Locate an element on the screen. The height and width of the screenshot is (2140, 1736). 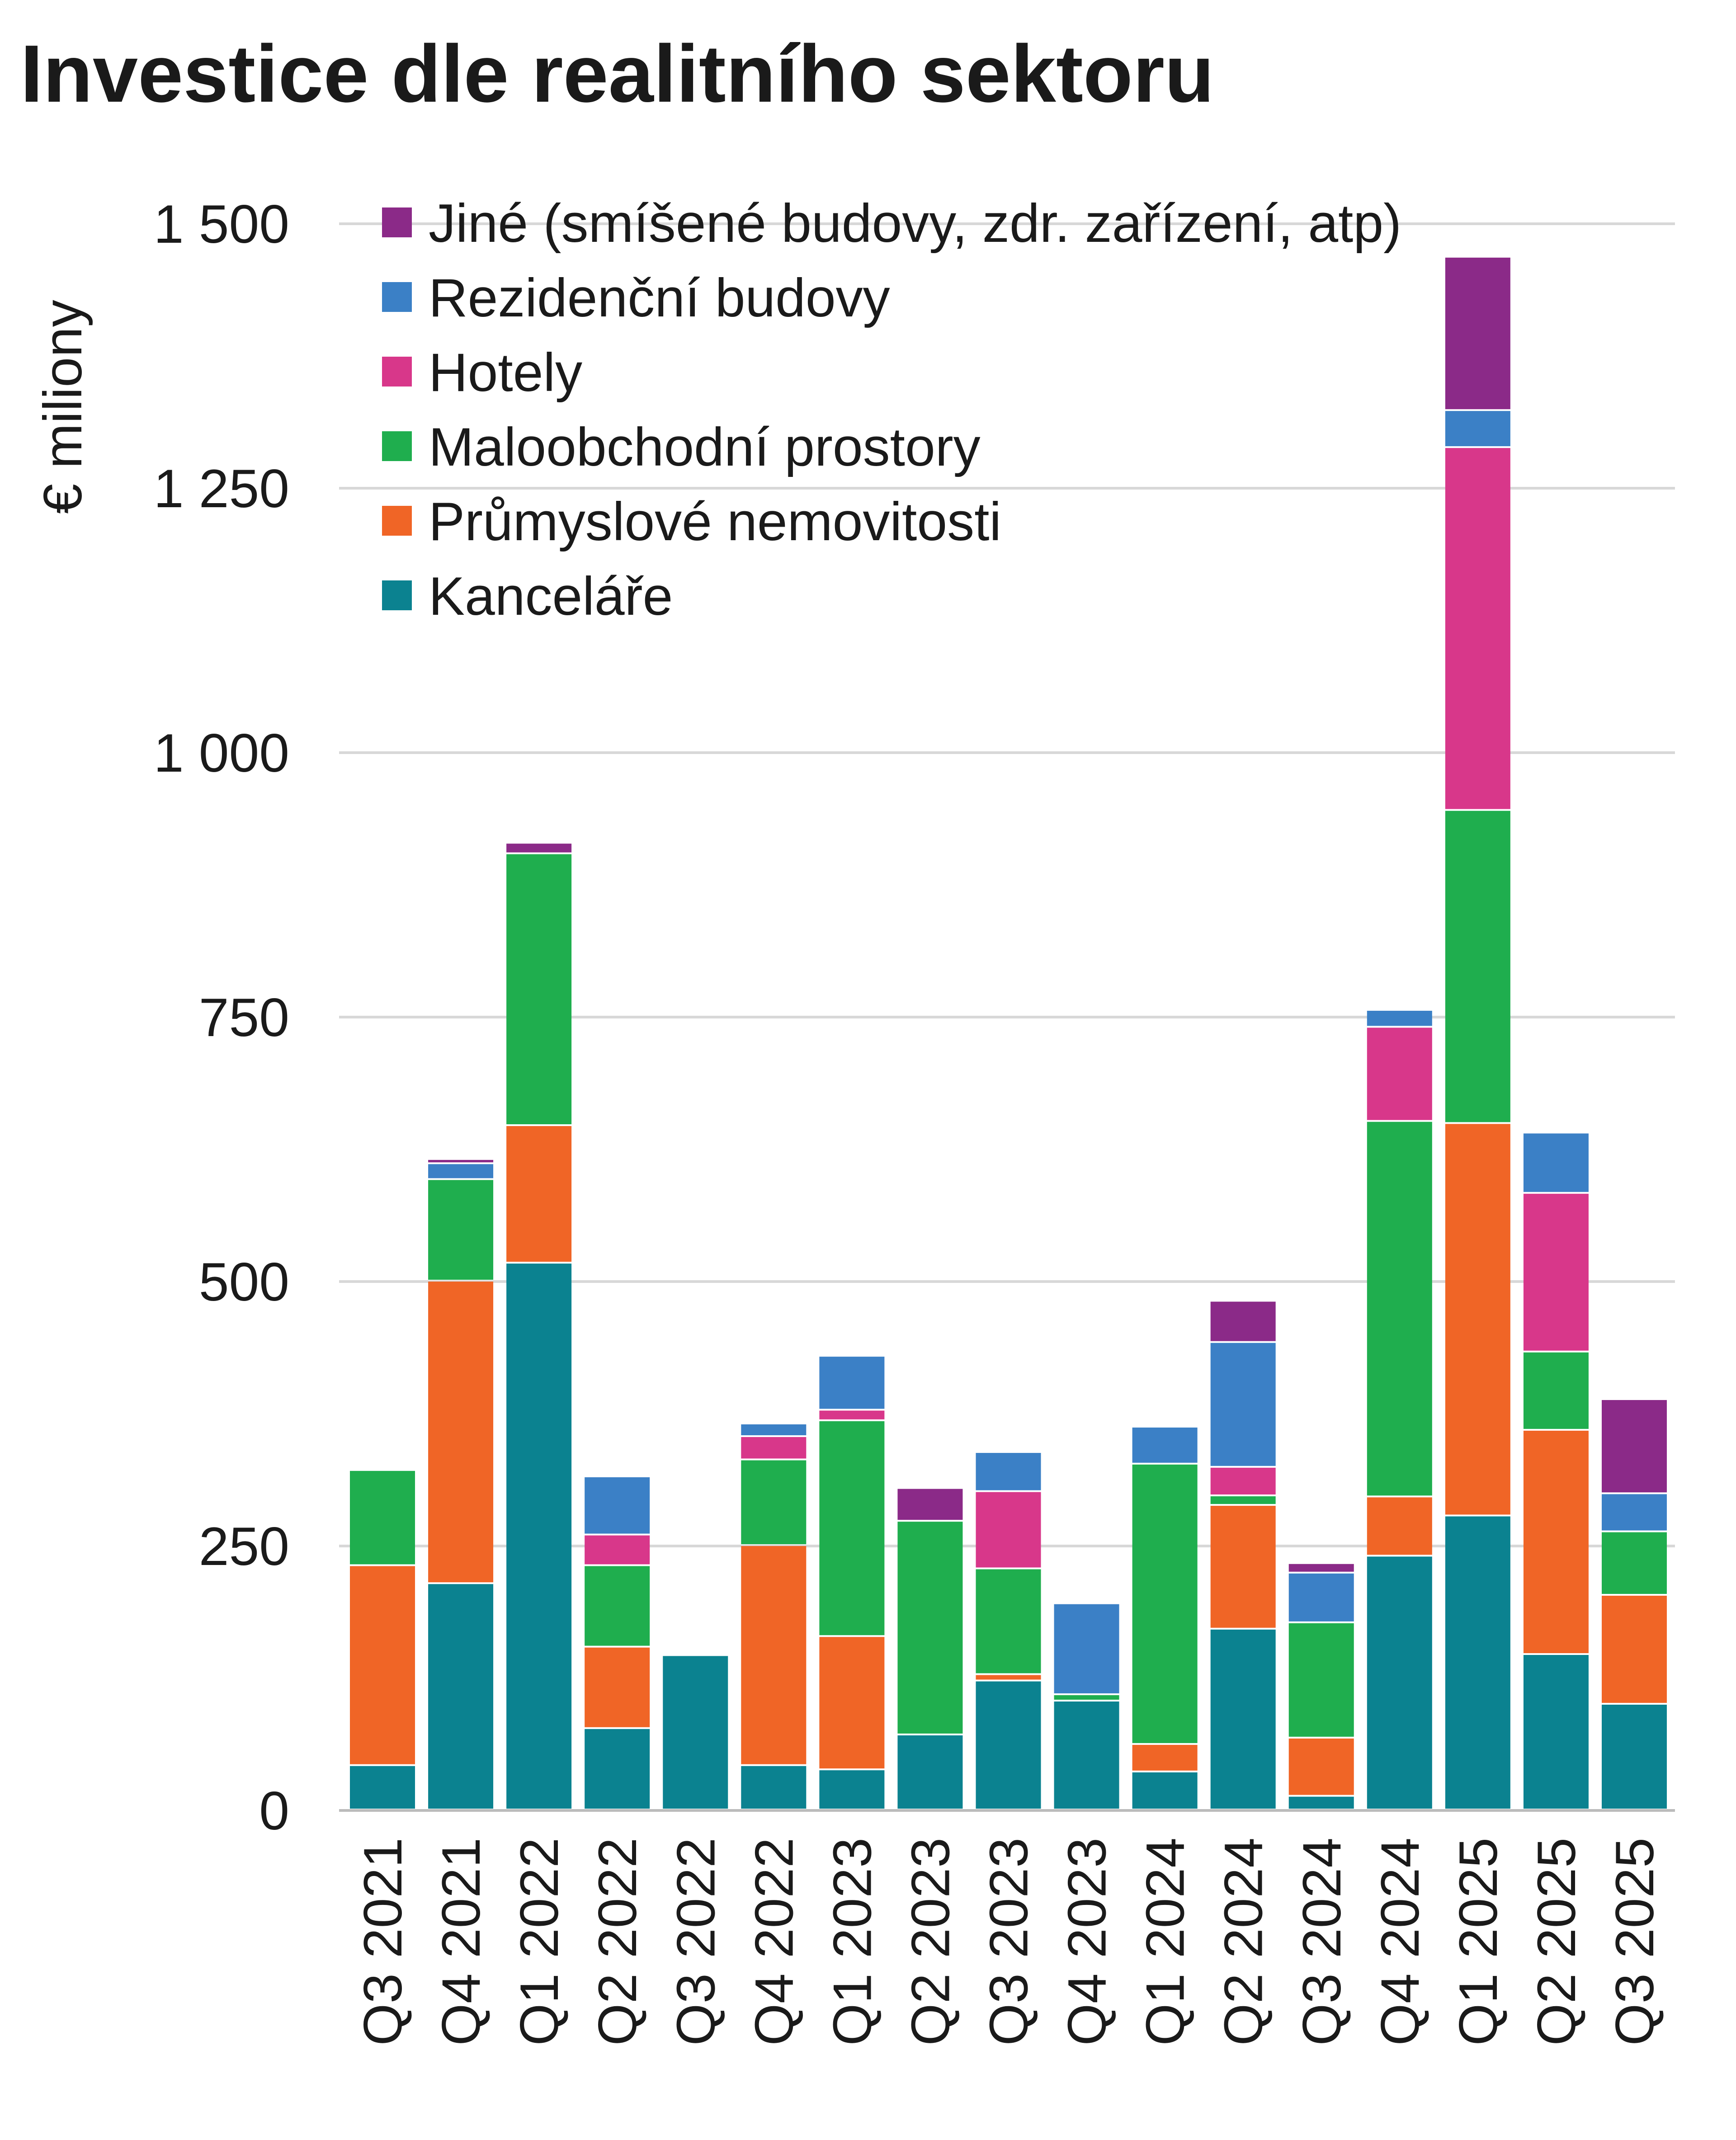
x-tick-label: Q1 2025 is located at coordinates (1479, 1942).